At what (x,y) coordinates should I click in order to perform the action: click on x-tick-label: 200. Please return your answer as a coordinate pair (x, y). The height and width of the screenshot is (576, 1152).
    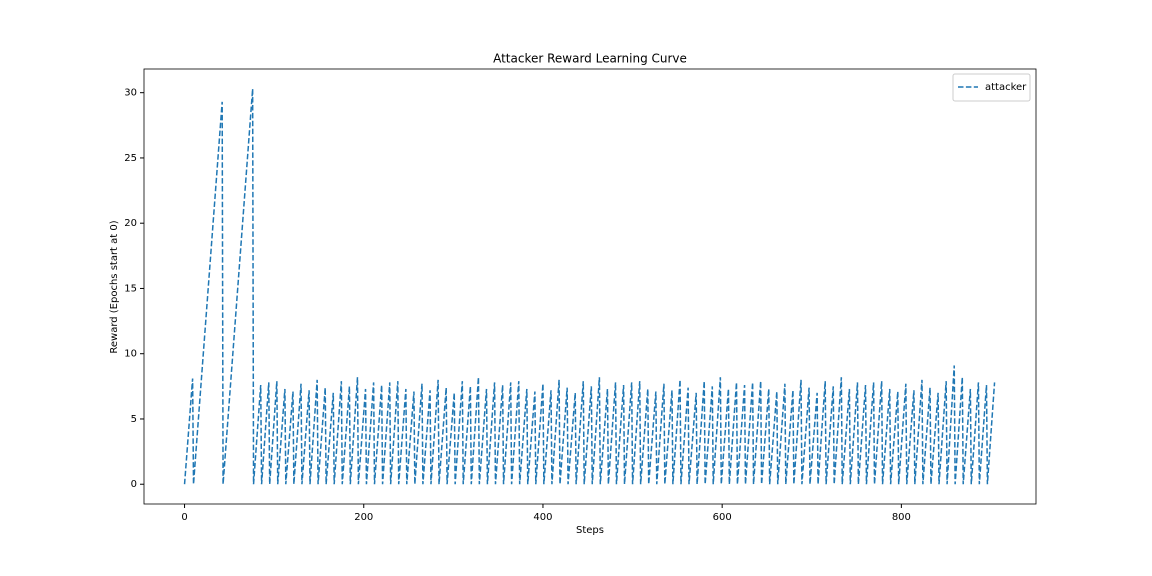
    Looking at the image, I should click on (363, 517).